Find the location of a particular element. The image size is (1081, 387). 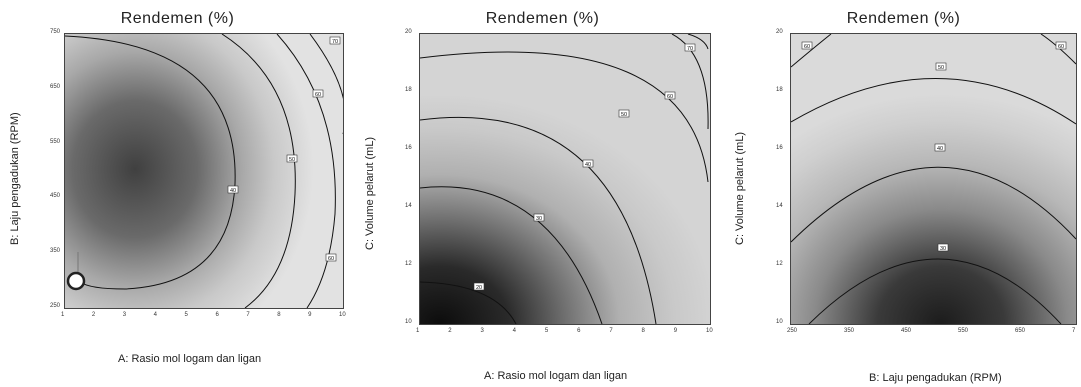

design-point-marker is located at coordinates (76, 271).